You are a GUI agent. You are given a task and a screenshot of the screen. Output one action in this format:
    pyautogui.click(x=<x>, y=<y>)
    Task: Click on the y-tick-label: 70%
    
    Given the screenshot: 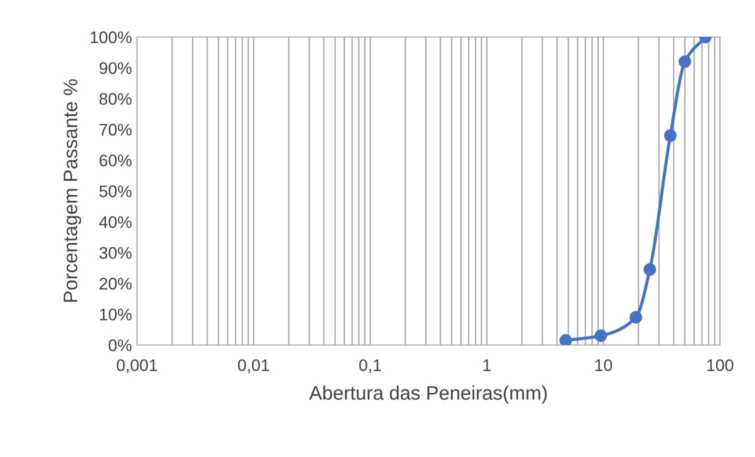 What is the action you would take?
    pyautogui.click(x=116, y=130)
    